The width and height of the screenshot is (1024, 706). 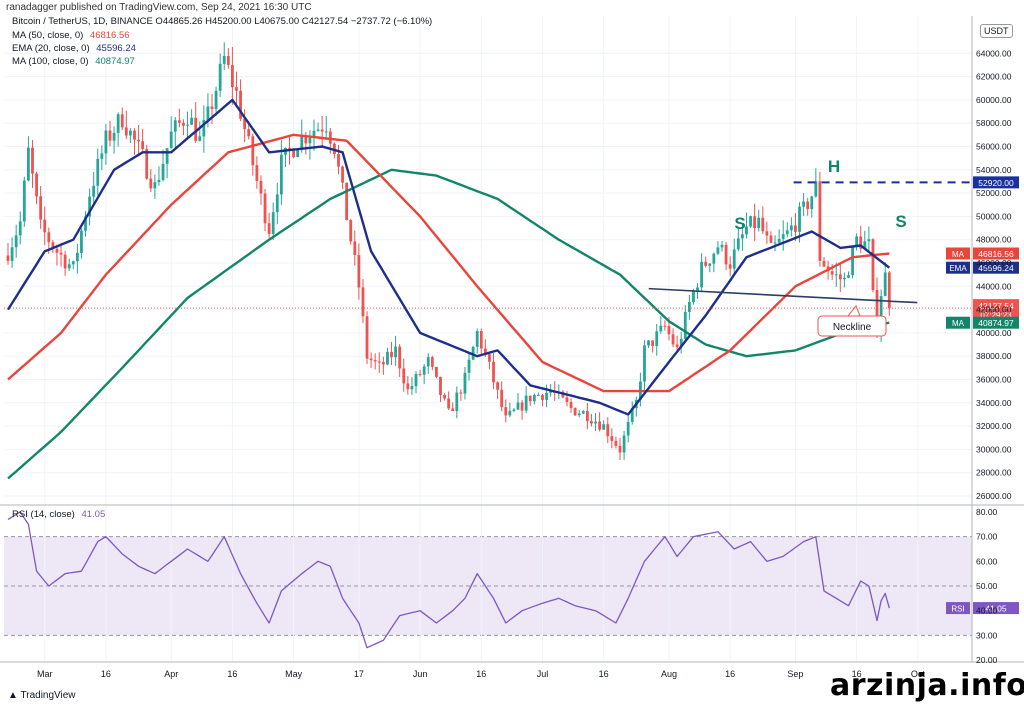 What do you see at coordinates (994, 193) in the screenshot?
I see `price-tick-label: 52000.00` at bounding box center [994, 193].